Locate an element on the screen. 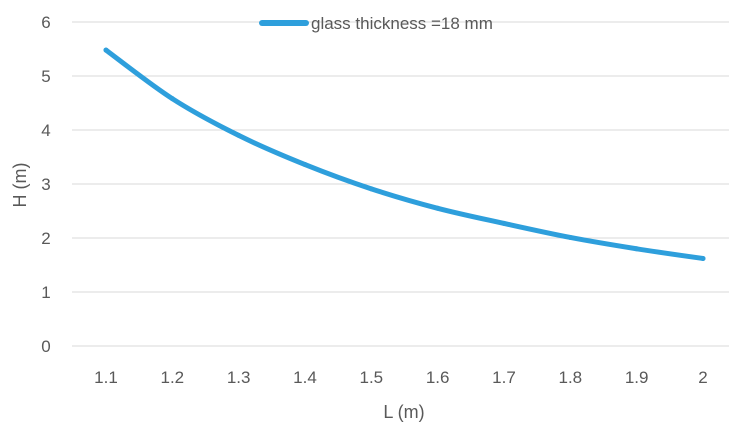 This screenshot has width=729, height=427. x-tick-label: 1.8 is located at coordinates (571, 377).